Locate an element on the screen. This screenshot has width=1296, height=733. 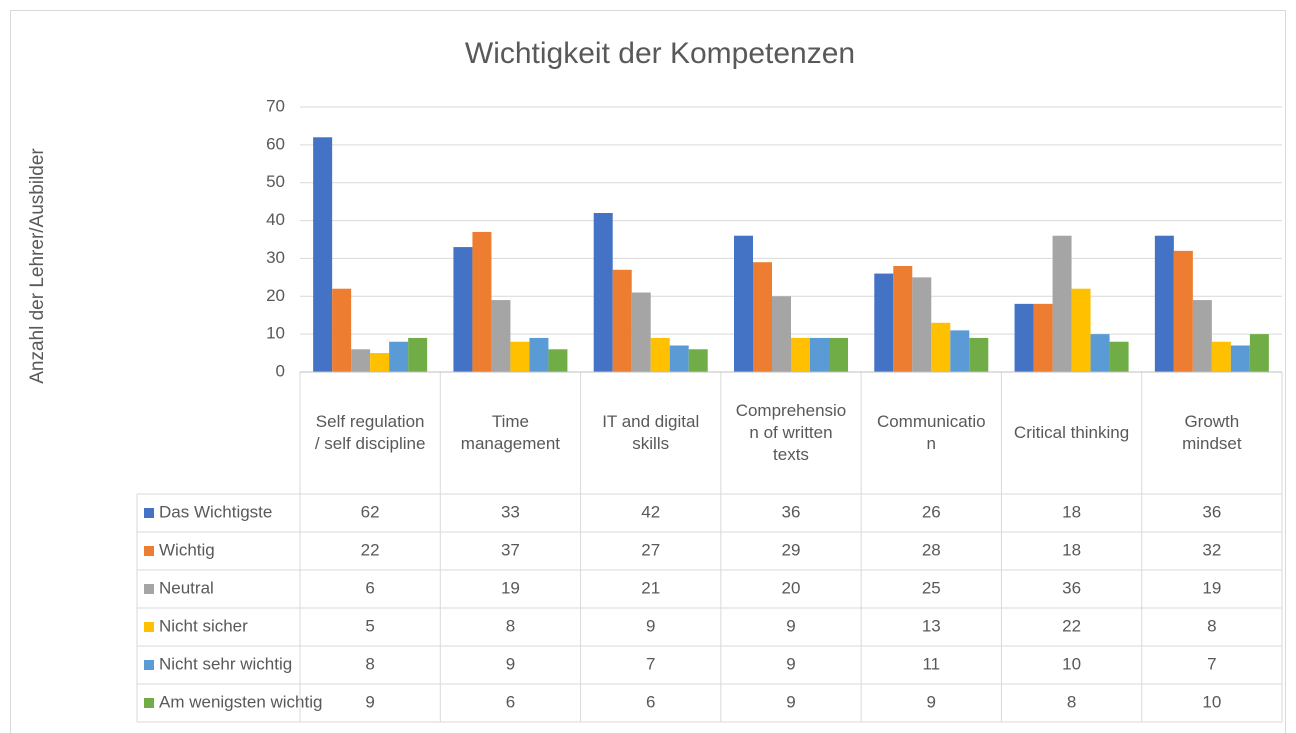
x-tick-label: Critical thinking is located at coordinates (1071, 432).